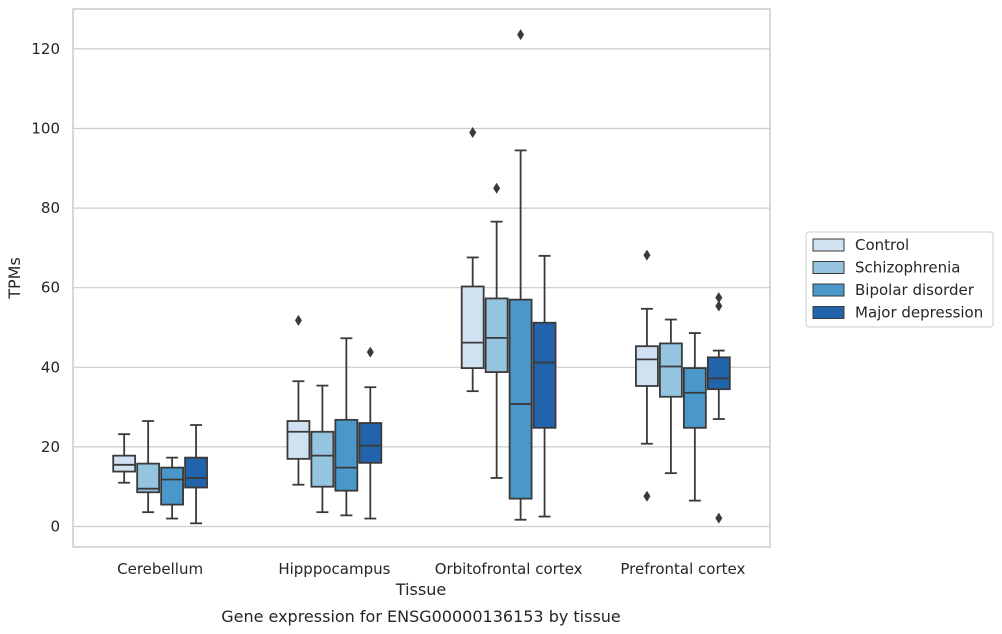 This screenshot has width=1002, height=634. What do you see at coordinates (14, 278) in the screenshot?
I see `y-axis-label: TPMs` at bounding box center [14, 278].